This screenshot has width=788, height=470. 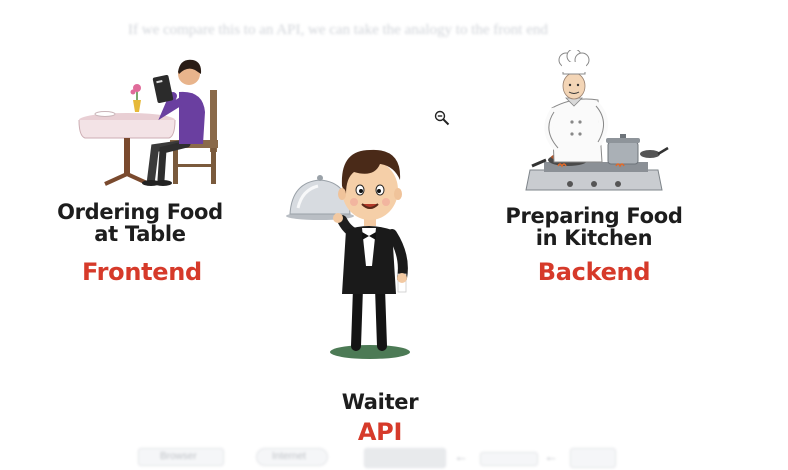 What do you see at coordinates (140, 212) in the screenshot?
I see `frontend-caption-line1: Ordering Food` at bounding box center [140, 212].